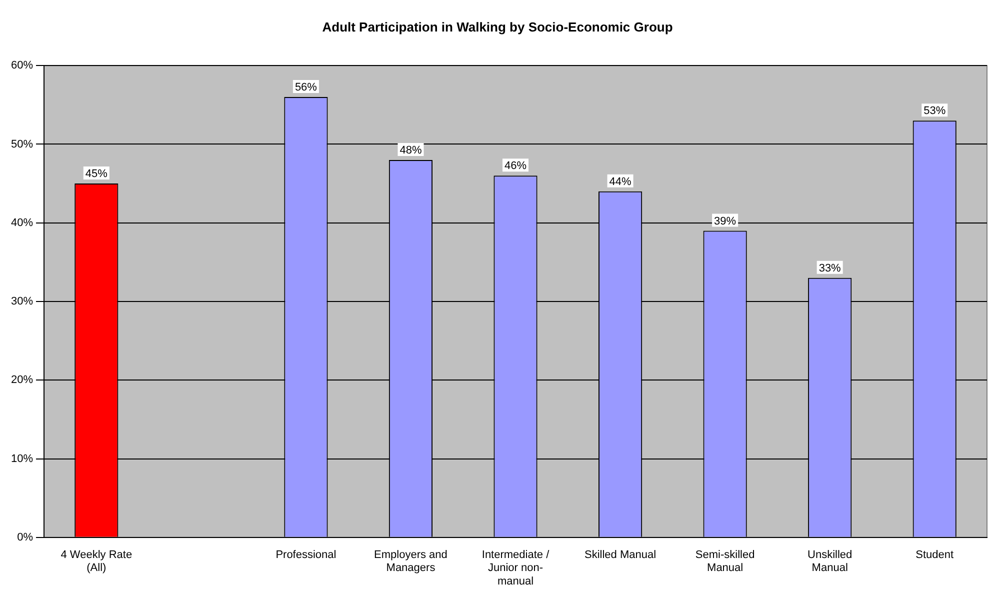 The image size is (999, 599). I want to click on x-tick-label: Employers and Managers, so click(411, 561).